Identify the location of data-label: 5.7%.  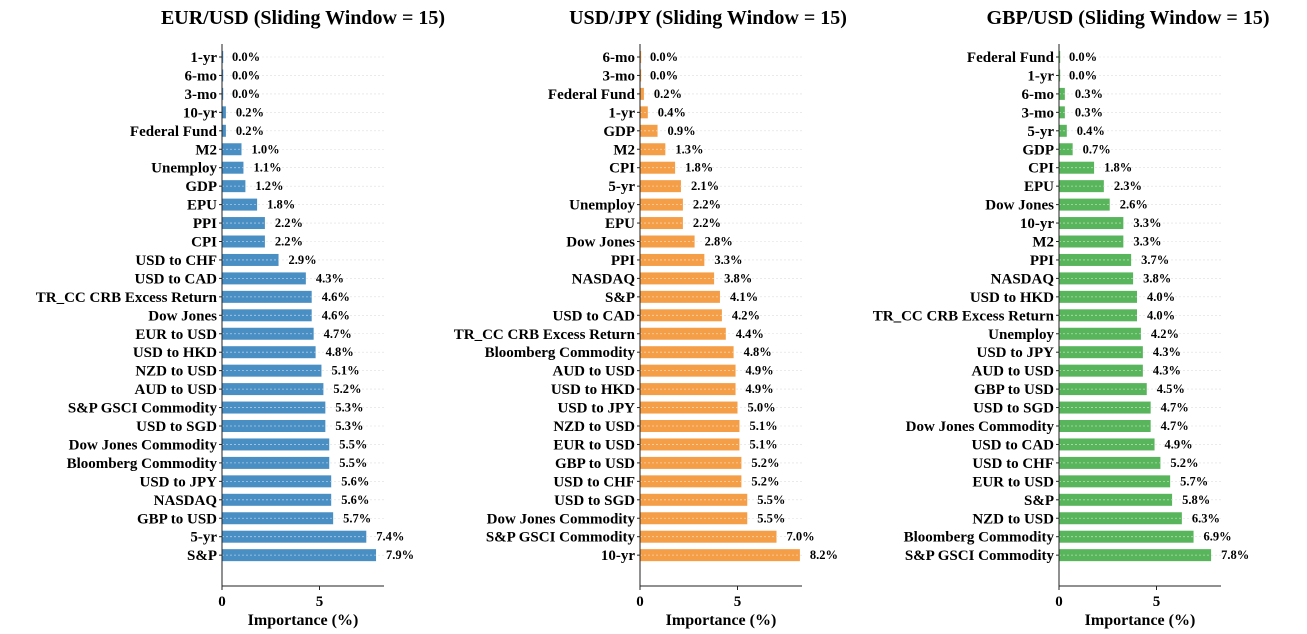
(1194, 481).